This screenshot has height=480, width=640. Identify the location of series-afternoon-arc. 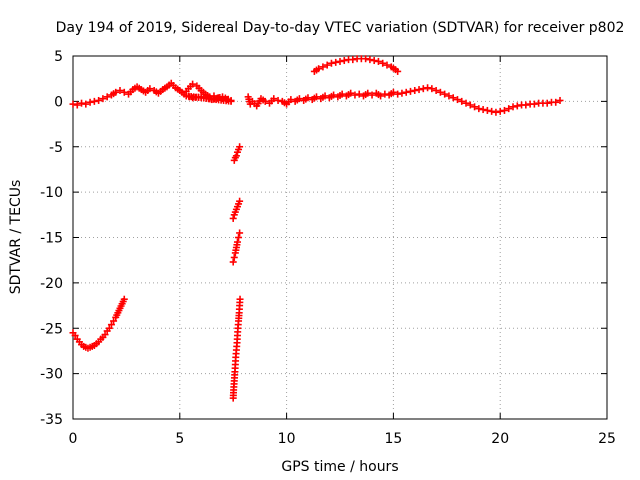
(356, 65).